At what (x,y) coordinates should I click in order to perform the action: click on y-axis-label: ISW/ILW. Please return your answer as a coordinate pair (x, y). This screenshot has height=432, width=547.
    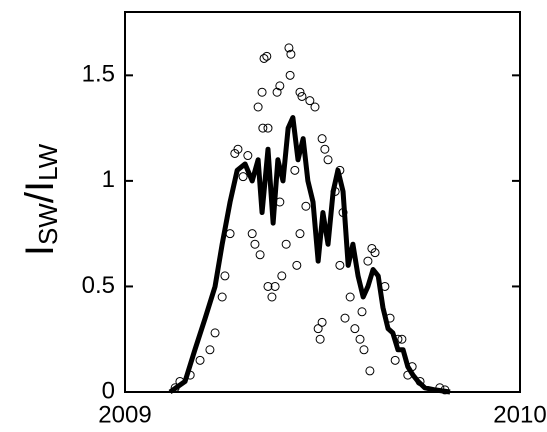
    Looking at the image, I should click on (40, 199).